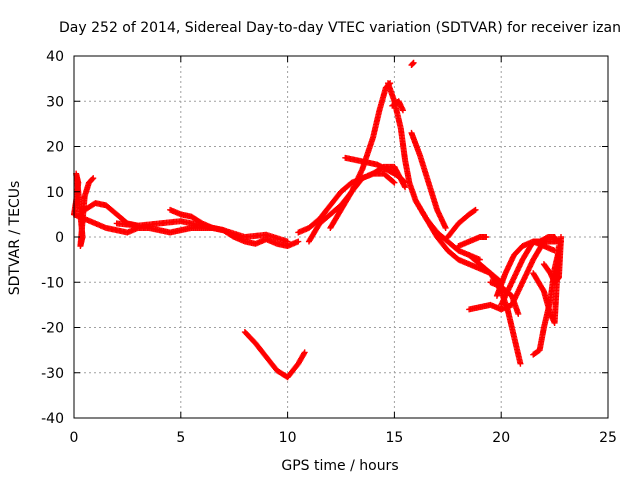  What do you see at coordinates (55, 148) in the screenshot?
I see `y-tick-label: 20` at bounding box center [55, 148].